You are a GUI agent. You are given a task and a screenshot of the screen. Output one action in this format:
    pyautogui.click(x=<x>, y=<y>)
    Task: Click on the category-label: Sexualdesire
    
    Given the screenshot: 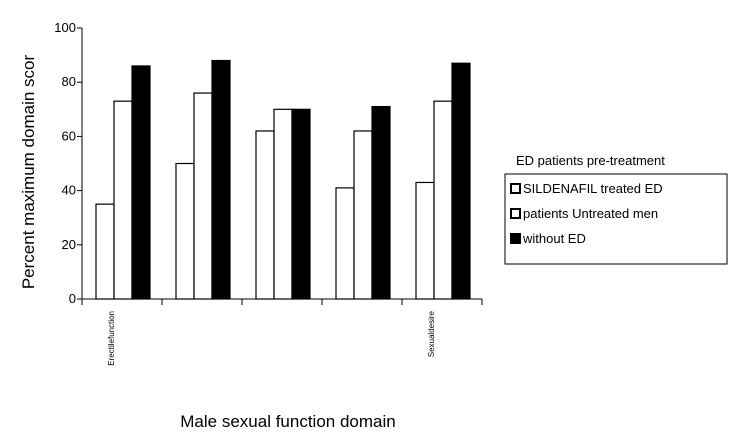 What is the action you would take?
    pyautogui.click(x=431, y=333)
    